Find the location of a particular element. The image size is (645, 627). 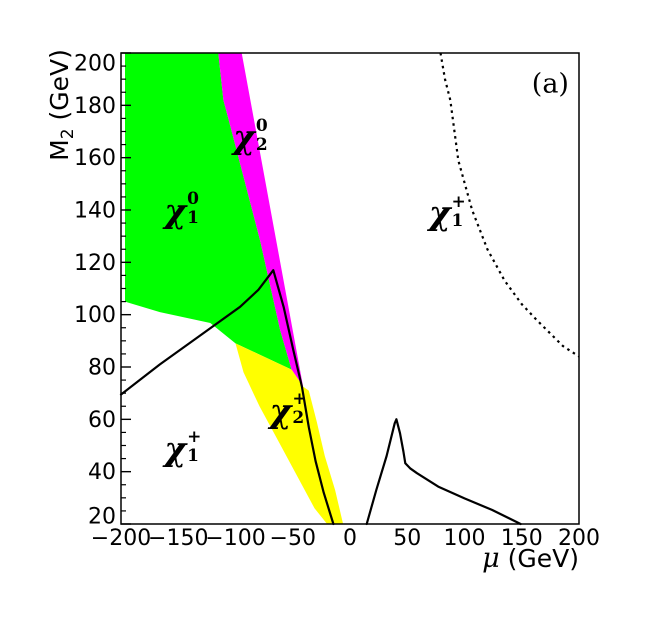

y-tick-label: 80 is located at coordinates (102, 368).